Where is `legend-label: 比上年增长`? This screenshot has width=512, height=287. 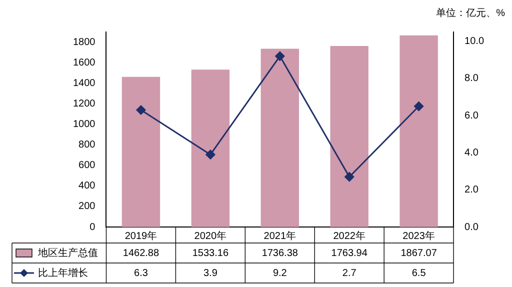
legend-label: 比上年增长 is located at coordinates (63, 272).